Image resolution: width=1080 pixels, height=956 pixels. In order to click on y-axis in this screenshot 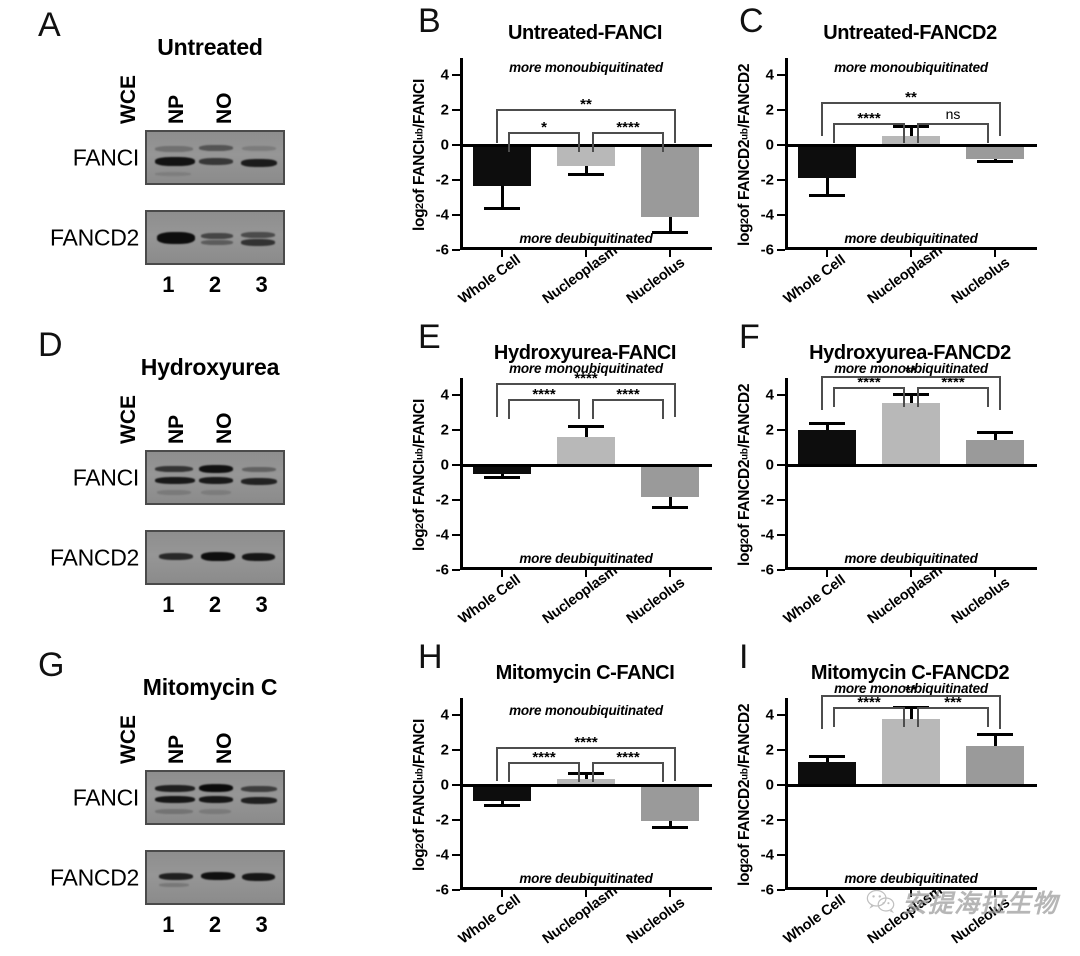, I will do `click(786, 154)`.